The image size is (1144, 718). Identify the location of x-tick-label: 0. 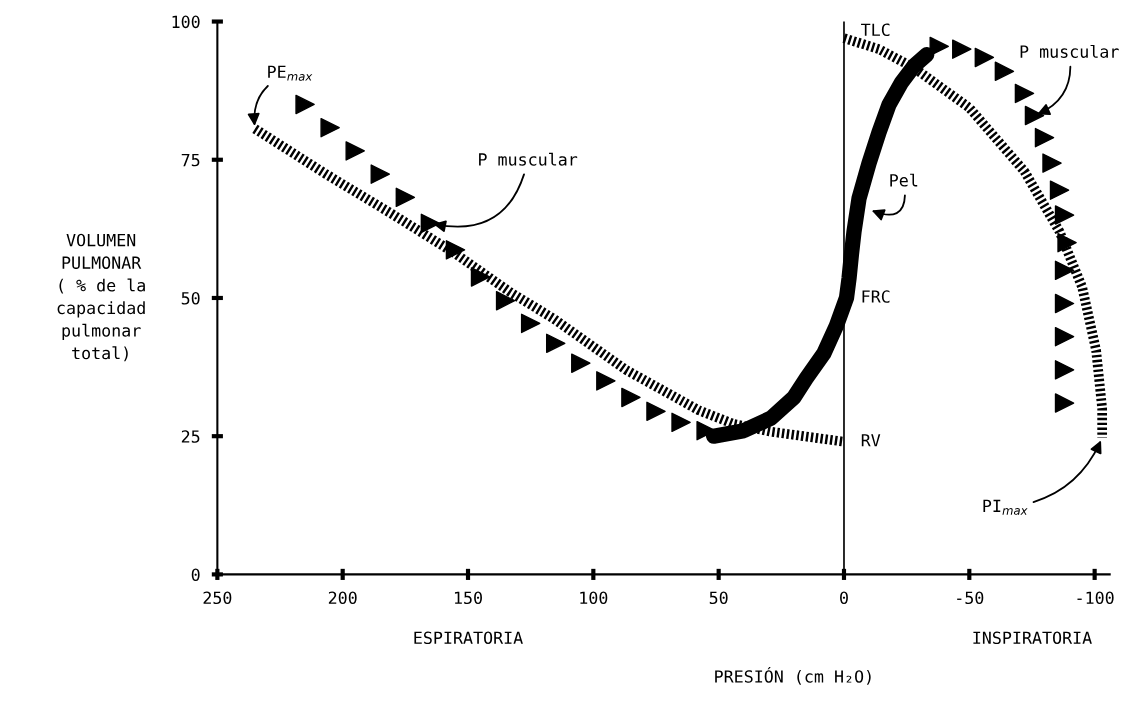
(844, 598).